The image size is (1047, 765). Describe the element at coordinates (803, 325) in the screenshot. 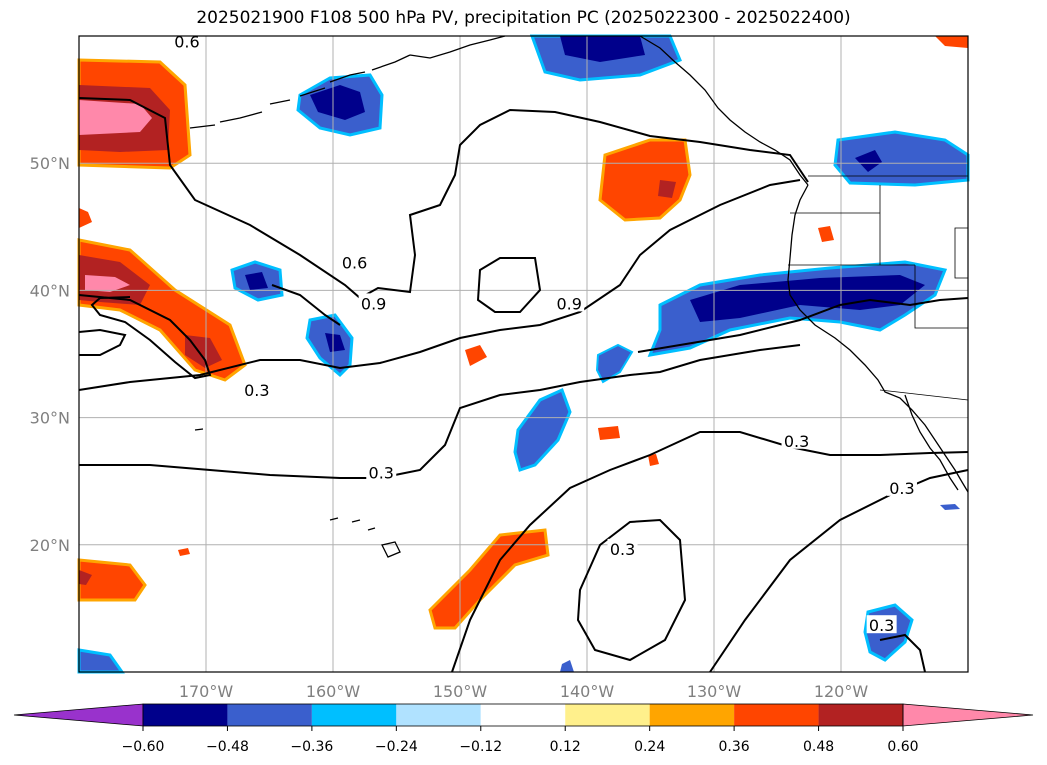

I see `pv-contour-0-6-ca` at that location.